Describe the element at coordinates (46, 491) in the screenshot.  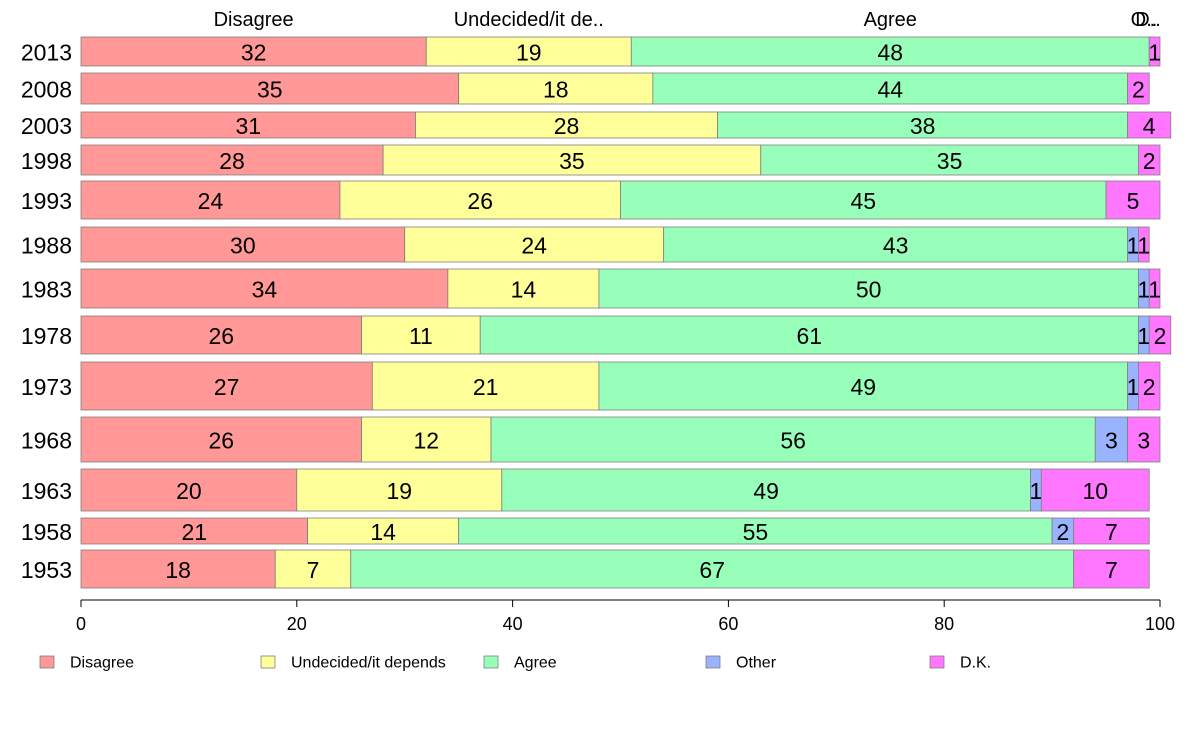
I see `category-label: 1963` at that location.